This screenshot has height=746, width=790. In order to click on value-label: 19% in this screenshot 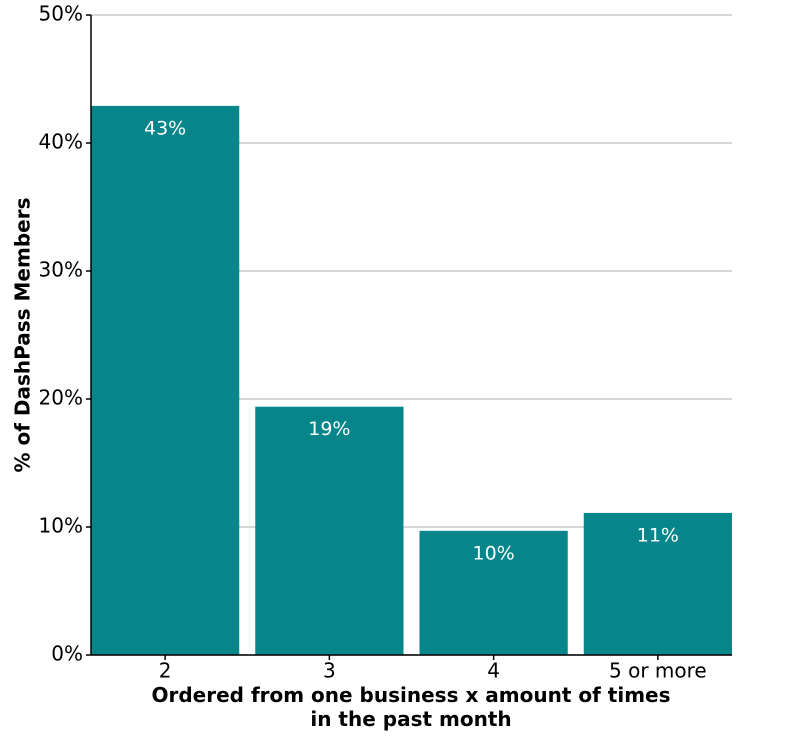, I will do `click(329, 429)`.